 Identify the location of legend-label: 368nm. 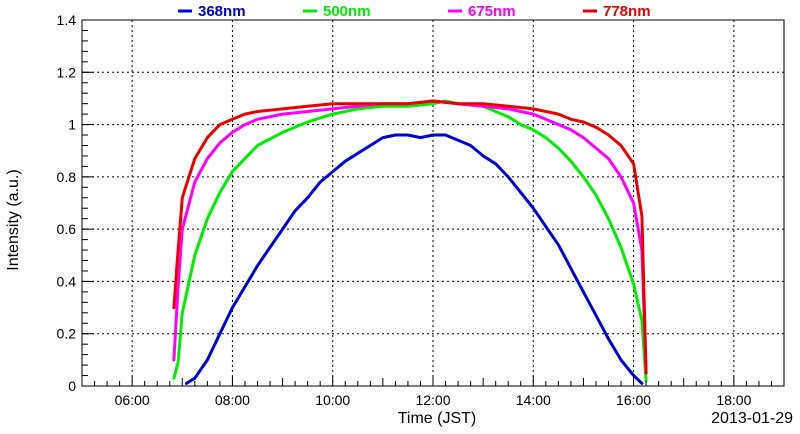
(222, 11).